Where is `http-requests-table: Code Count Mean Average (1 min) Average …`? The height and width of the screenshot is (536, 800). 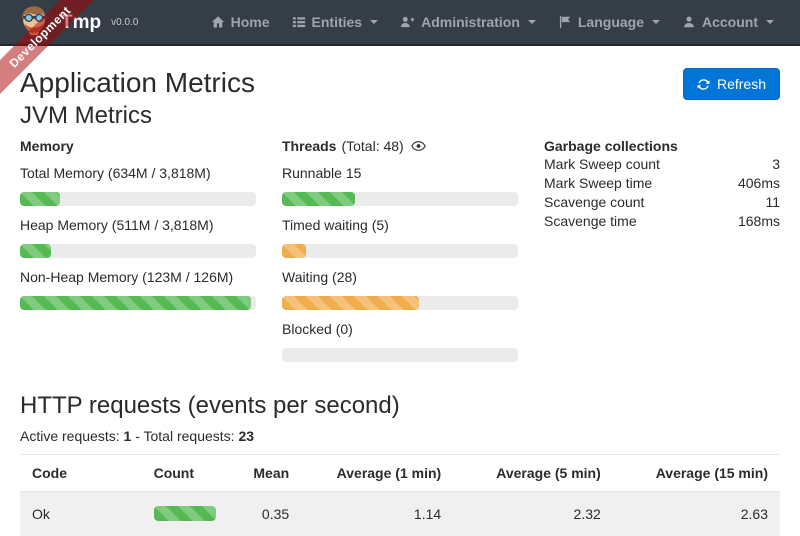 http-requests-table: Code Count Mean Average (1 min) Average … is located at coordinates (400, 494).